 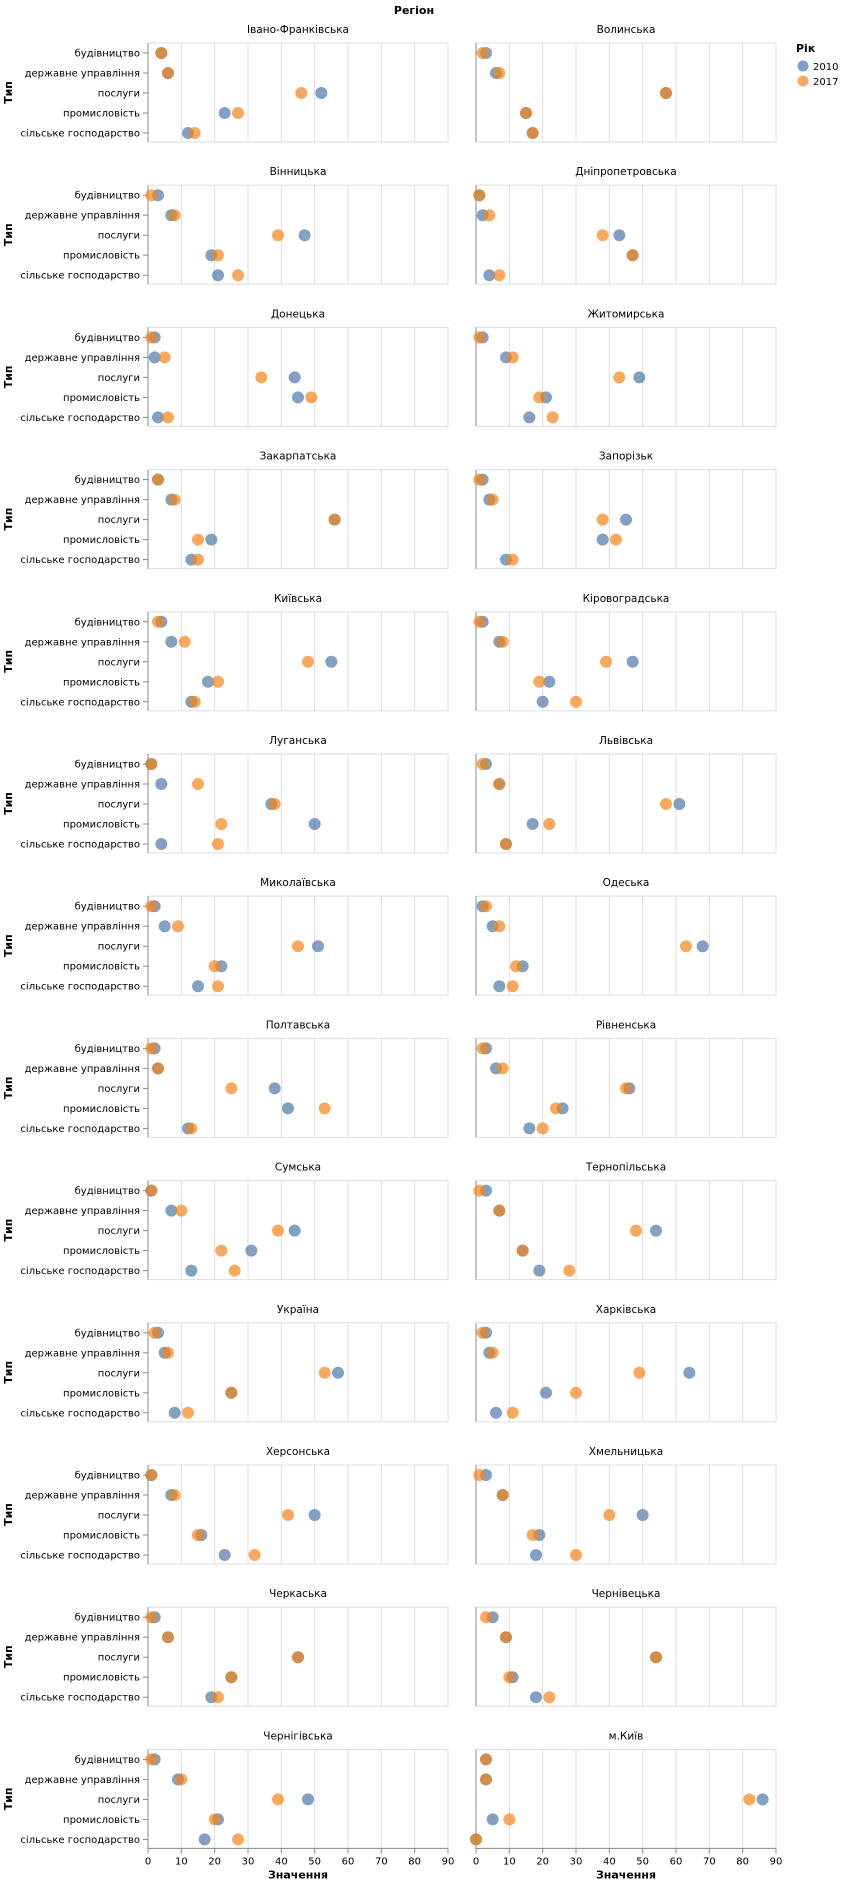 What do you see at coordinates (626, 1874) in the screenshot?
I see `x-axis-title: Значення` at bounding box center [626, 1874].